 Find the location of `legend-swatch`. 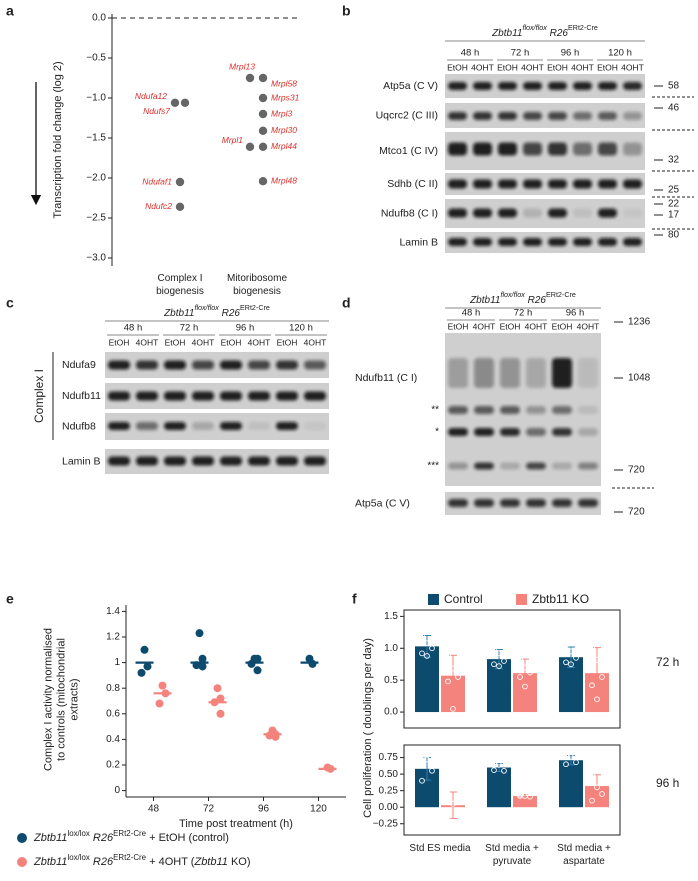

legend-swatch is located at coordinates (22, 838).